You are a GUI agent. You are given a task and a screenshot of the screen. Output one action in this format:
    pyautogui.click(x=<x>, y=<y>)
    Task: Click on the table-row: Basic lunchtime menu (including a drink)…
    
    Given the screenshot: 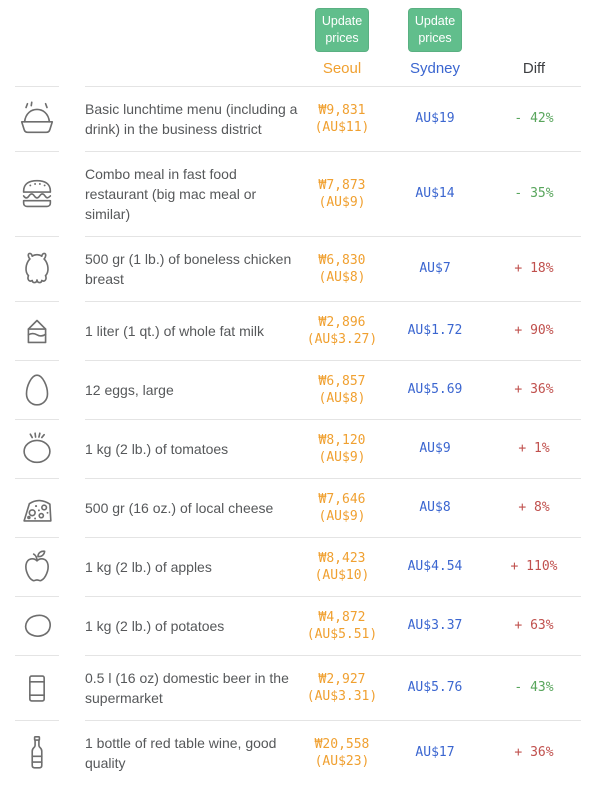 What is the action you would take?
    pyautogui.click(x=302, y=118)
    